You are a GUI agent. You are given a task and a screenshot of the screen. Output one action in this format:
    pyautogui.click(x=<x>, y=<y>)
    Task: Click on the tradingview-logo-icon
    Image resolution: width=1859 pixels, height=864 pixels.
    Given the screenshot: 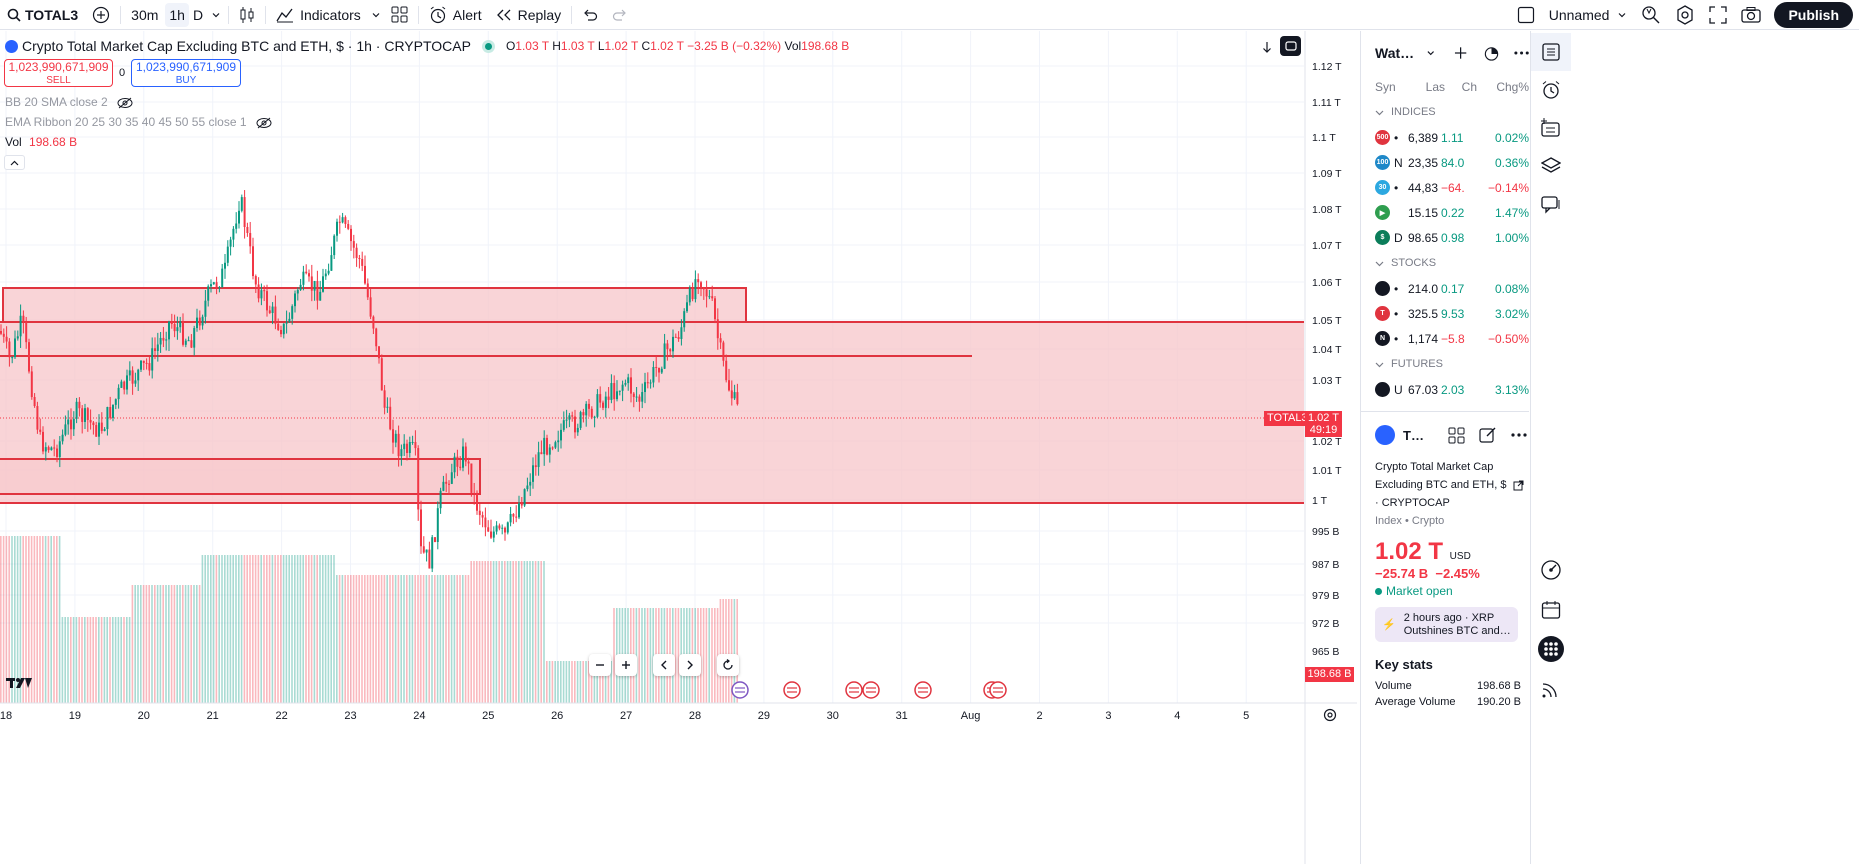 What is the action you would take?
    pyautogui.click(x=19, y=684)
    